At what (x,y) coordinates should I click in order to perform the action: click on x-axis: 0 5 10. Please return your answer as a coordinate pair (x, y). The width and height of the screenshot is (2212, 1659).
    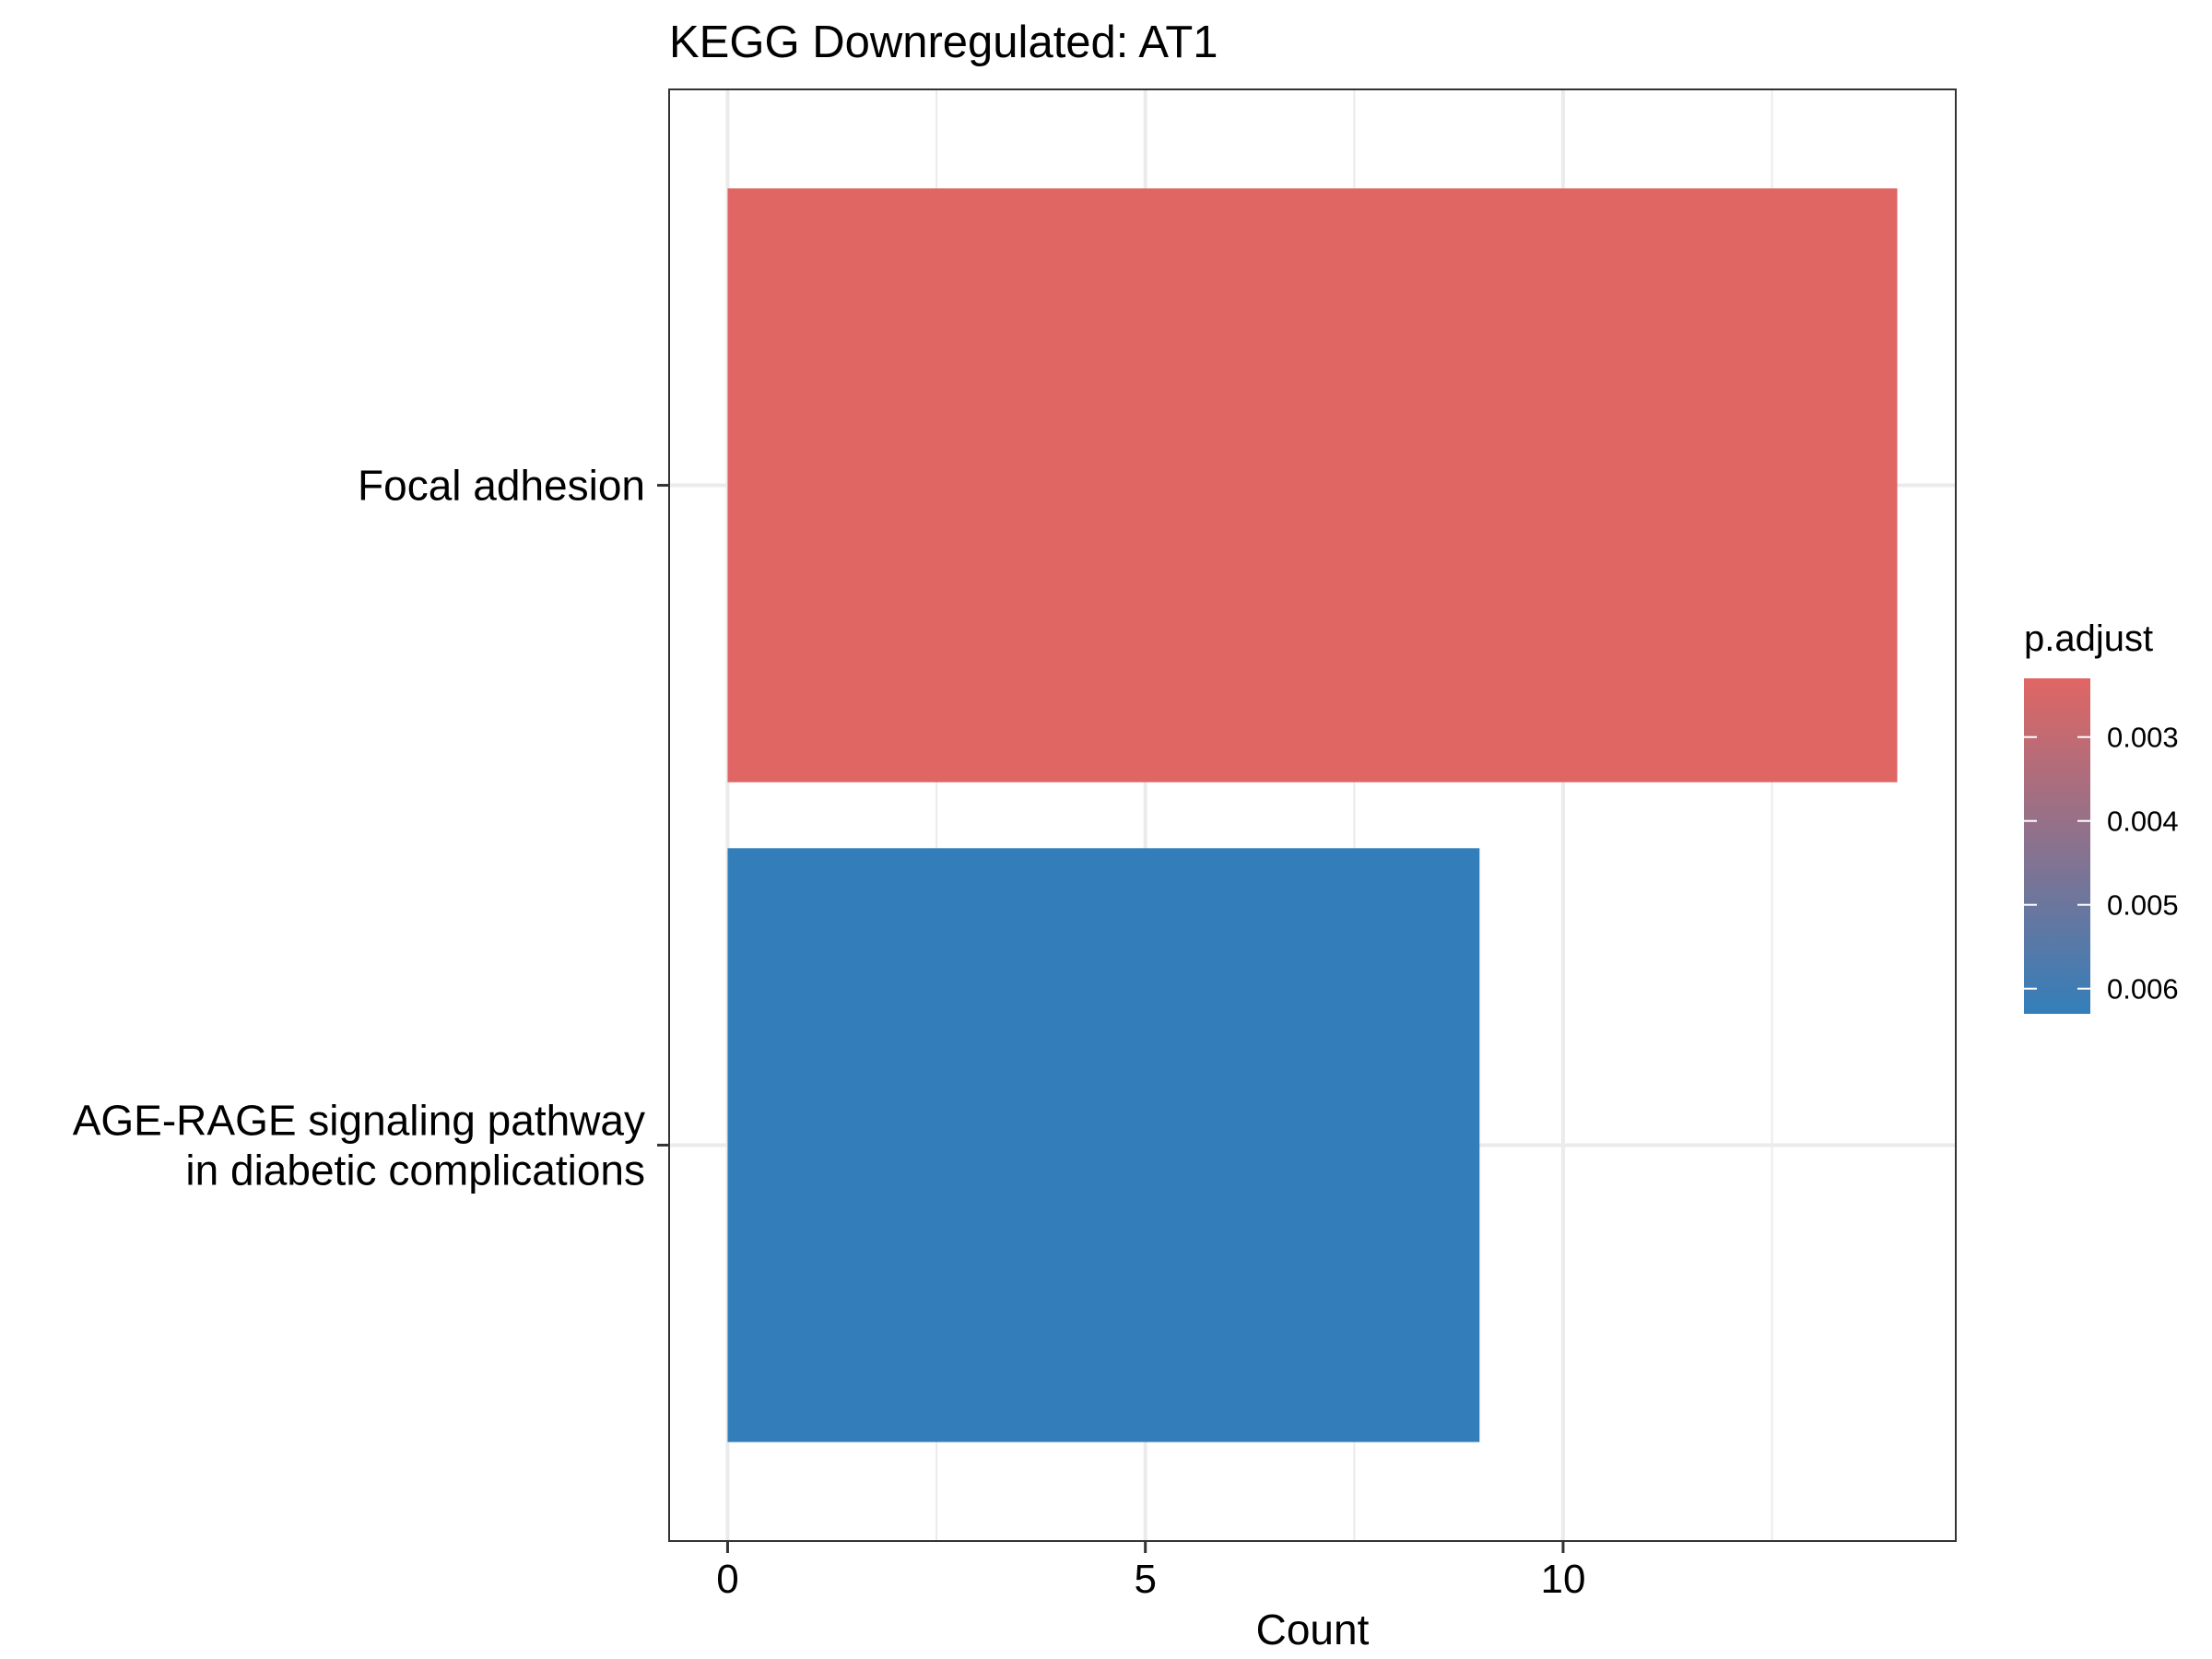
    Looking at the image, I should click on (1150, 1571).